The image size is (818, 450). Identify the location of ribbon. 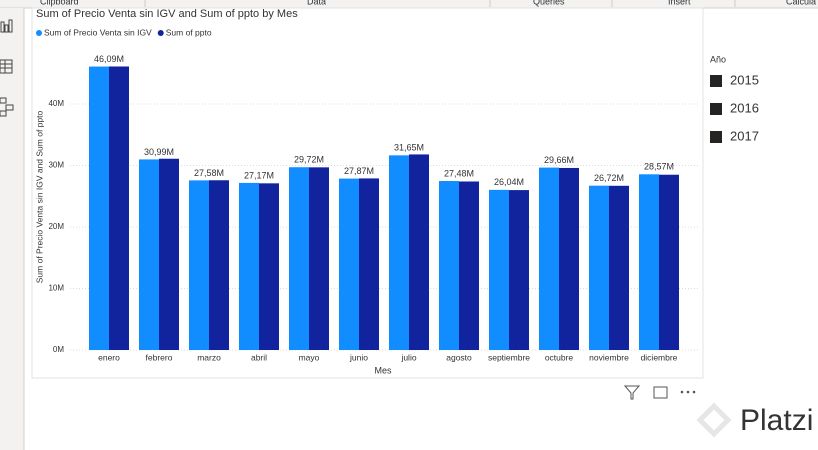
(409, 4).